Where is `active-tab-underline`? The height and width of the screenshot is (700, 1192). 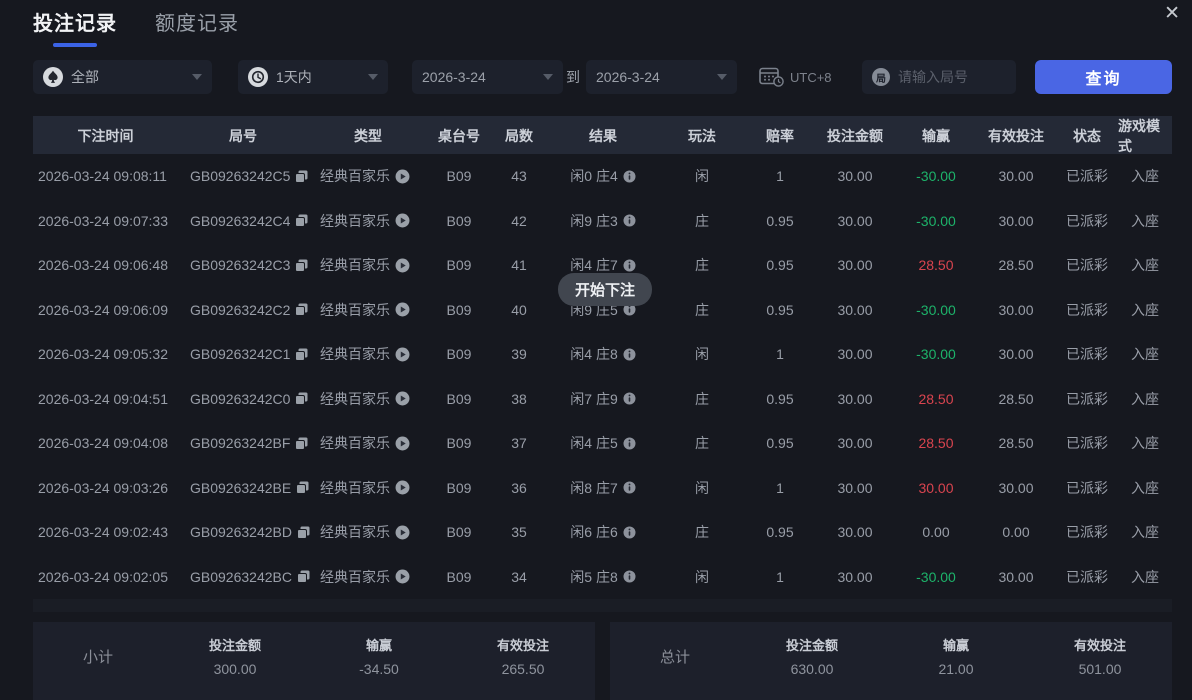 active-tab-underline is located at coordinates (75, 45).